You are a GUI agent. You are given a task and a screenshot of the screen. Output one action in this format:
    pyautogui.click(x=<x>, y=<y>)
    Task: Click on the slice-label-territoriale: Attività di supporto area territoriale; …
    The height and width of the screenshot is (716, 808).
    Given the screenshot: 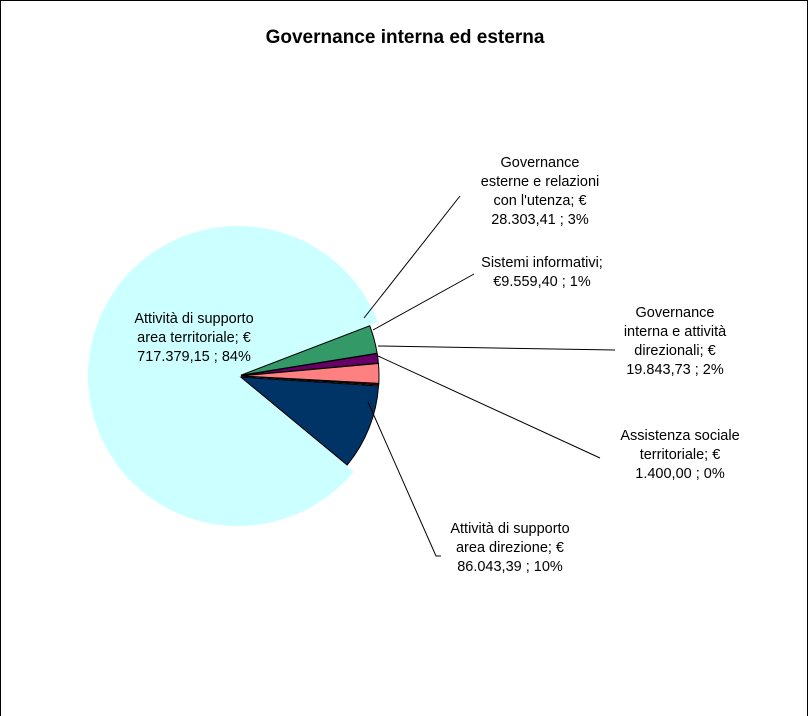 What is the action you would take?
    pyautogui.click(x=194, y=338)
    